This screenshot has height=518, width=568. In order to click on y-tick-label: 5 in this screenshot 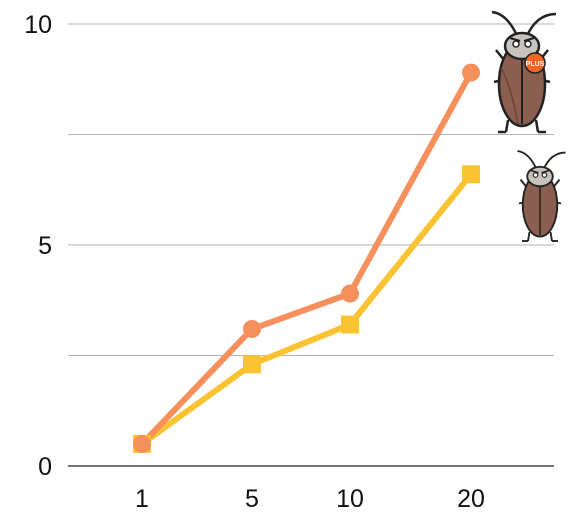, I will do `click(45, 246)`.